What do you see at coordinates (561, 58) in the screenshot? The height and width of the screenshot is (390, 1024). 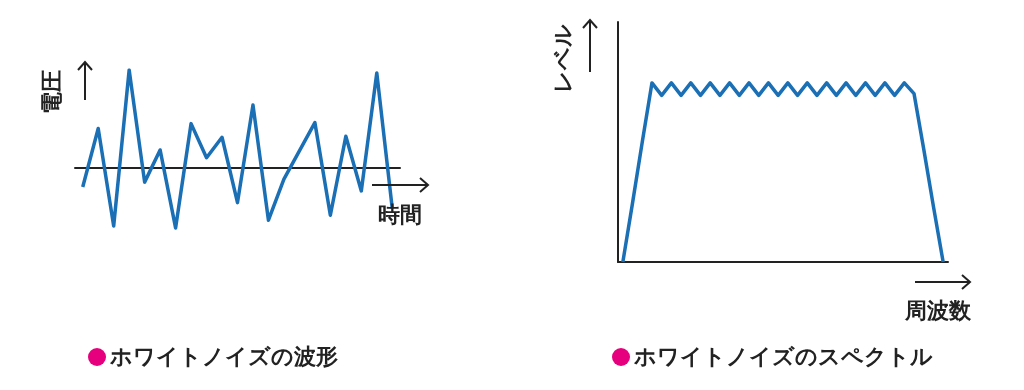 I see `y-axis-title: レベル` at bounding box center [561, 58].